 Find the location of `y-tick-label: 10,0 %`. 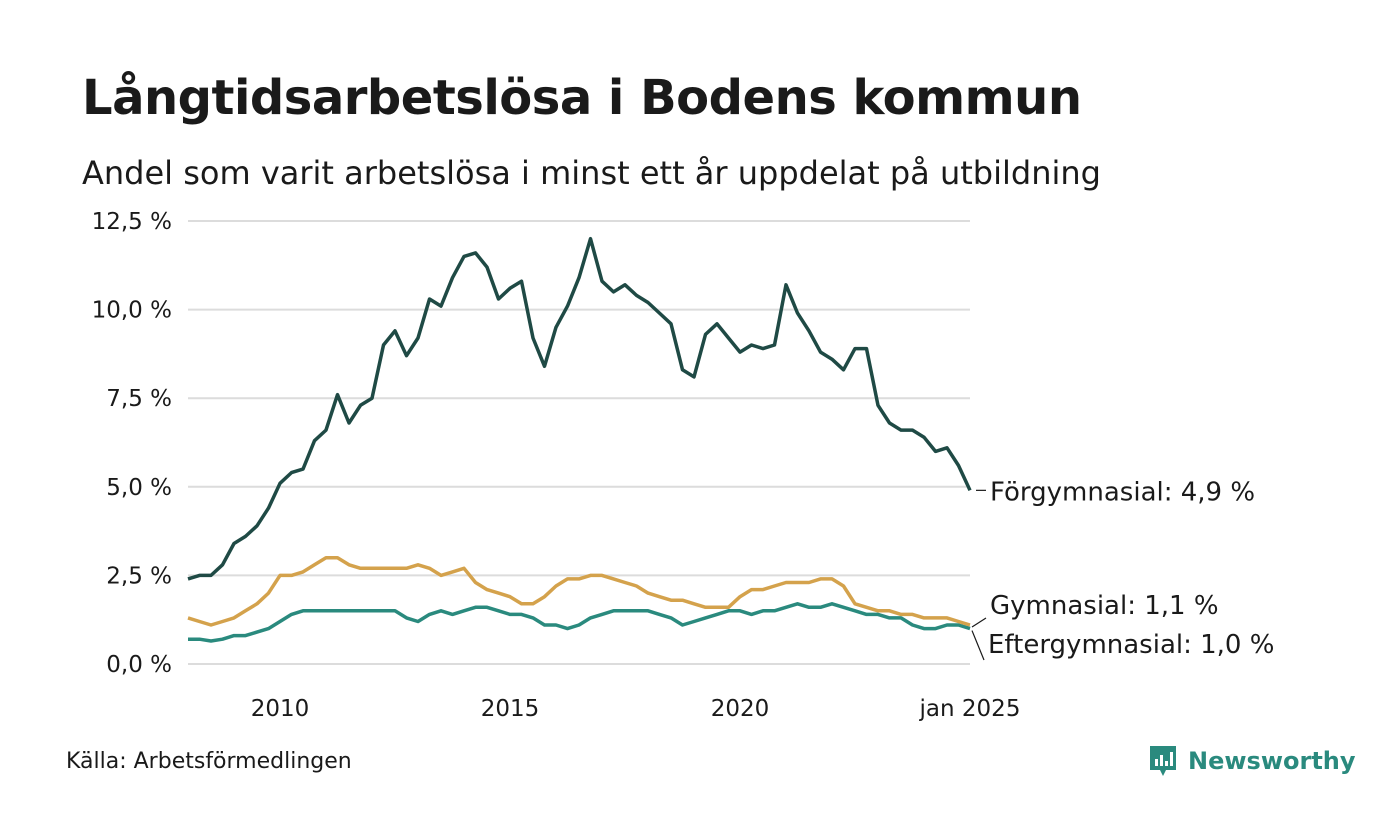

y-tick-label: 10,0 % is located at coordinates (132, 311).